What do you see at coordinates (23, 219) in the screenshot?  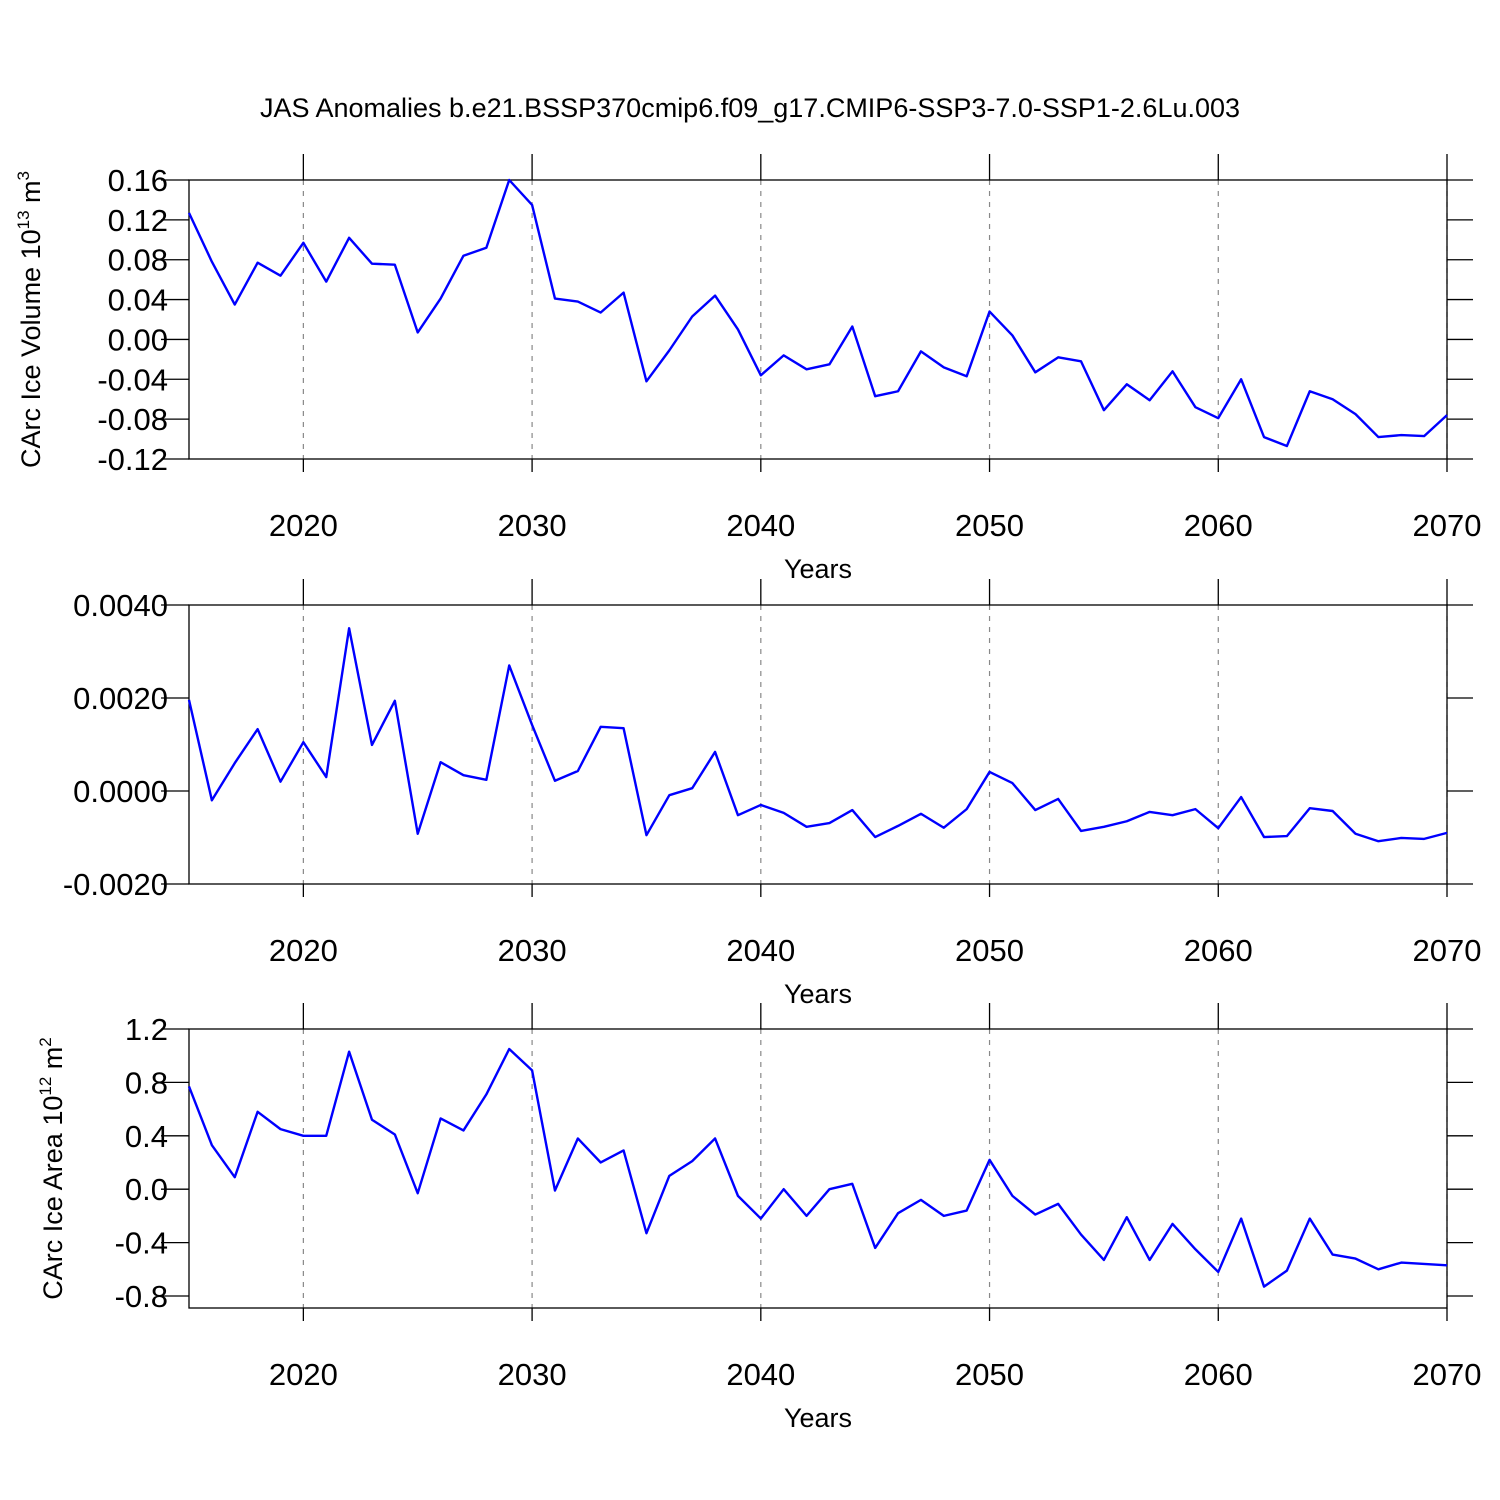 I see `y-axis-label-exp: 13` at bounding box center [23, 219].